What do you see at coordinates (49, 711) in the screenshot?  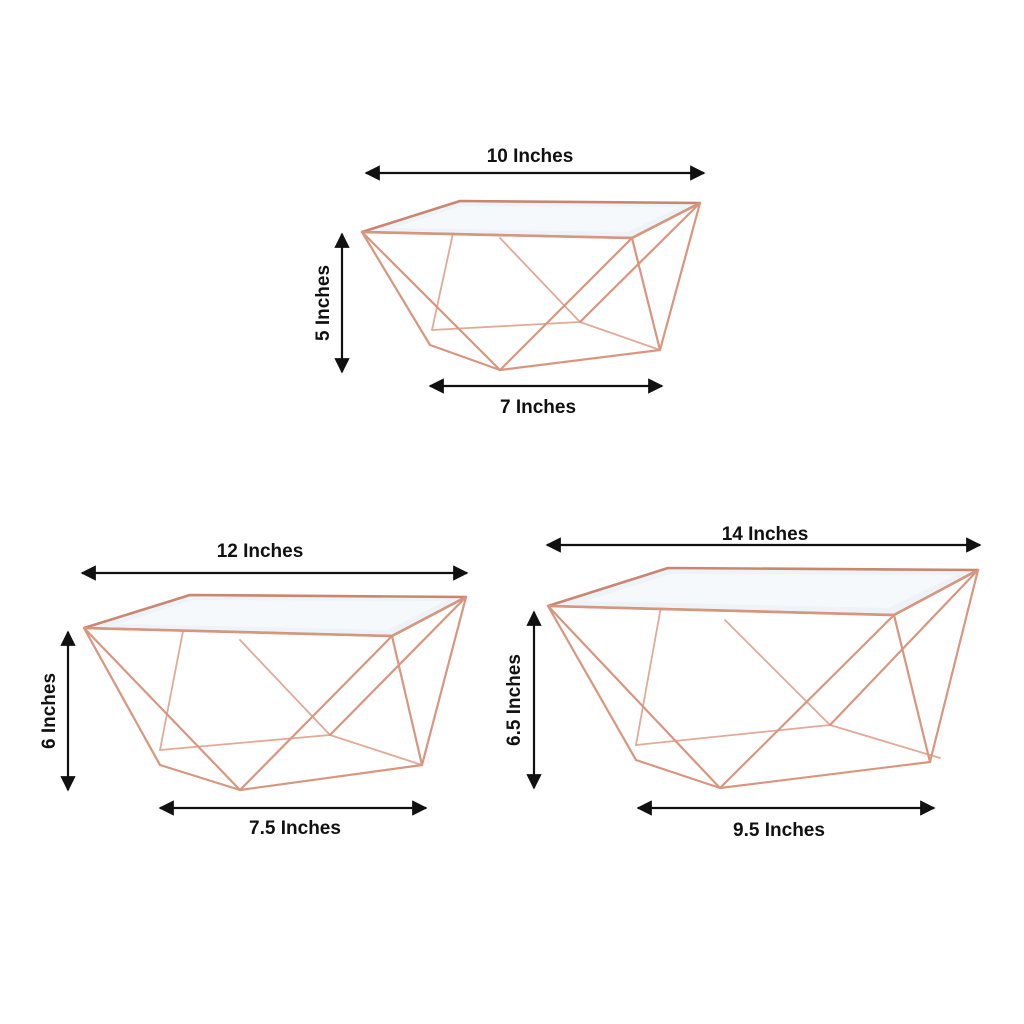 I see `medium-height-label: 6 Inches` at bounding box center [49, 711].